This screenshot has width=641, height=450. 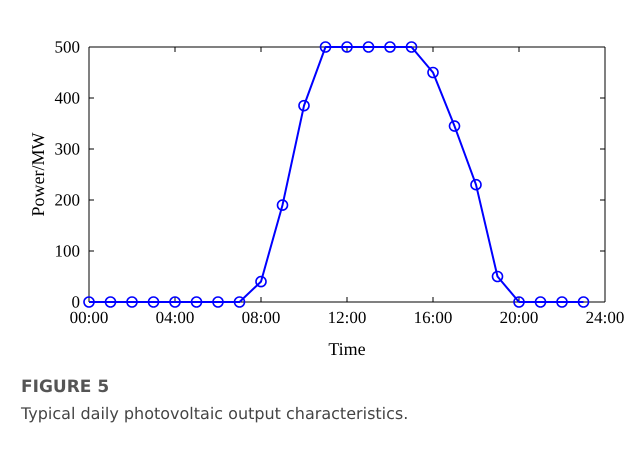 I want to click on y-tick-label: 500, so click(x=67, y=46).